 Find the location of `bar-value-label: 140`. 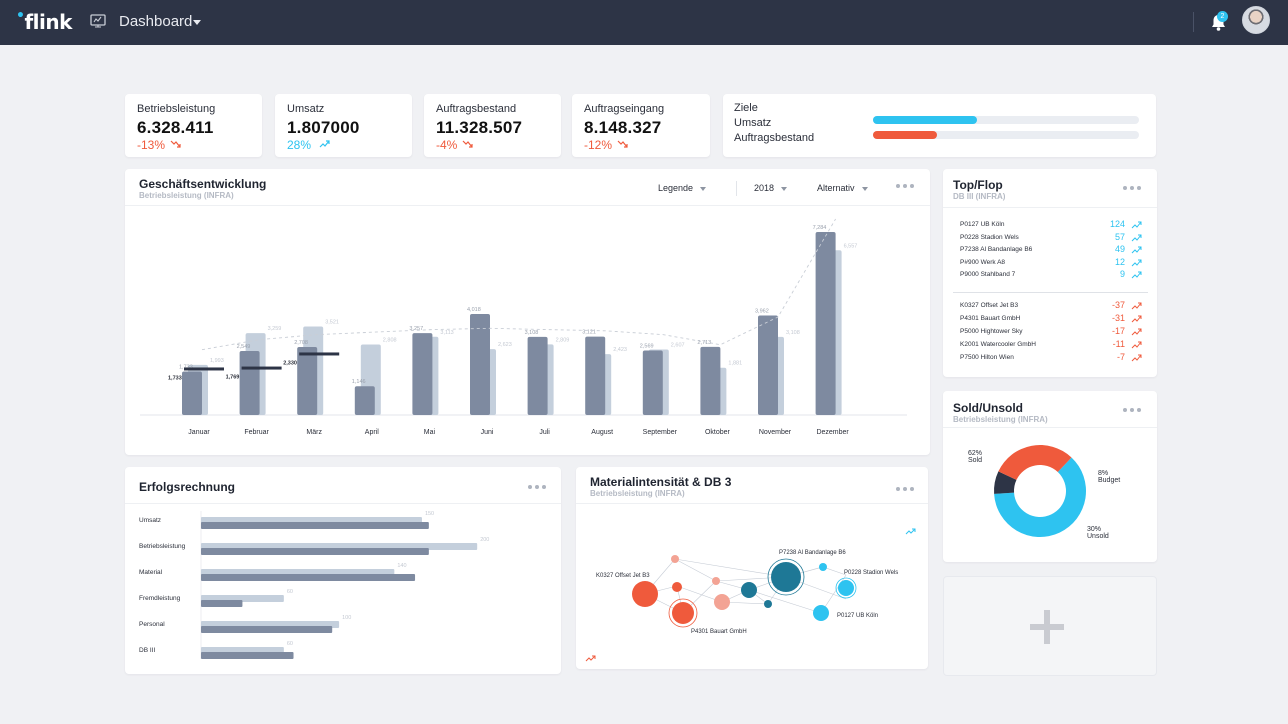

bar-value-label: 140 is located at coordinates (401, 566).